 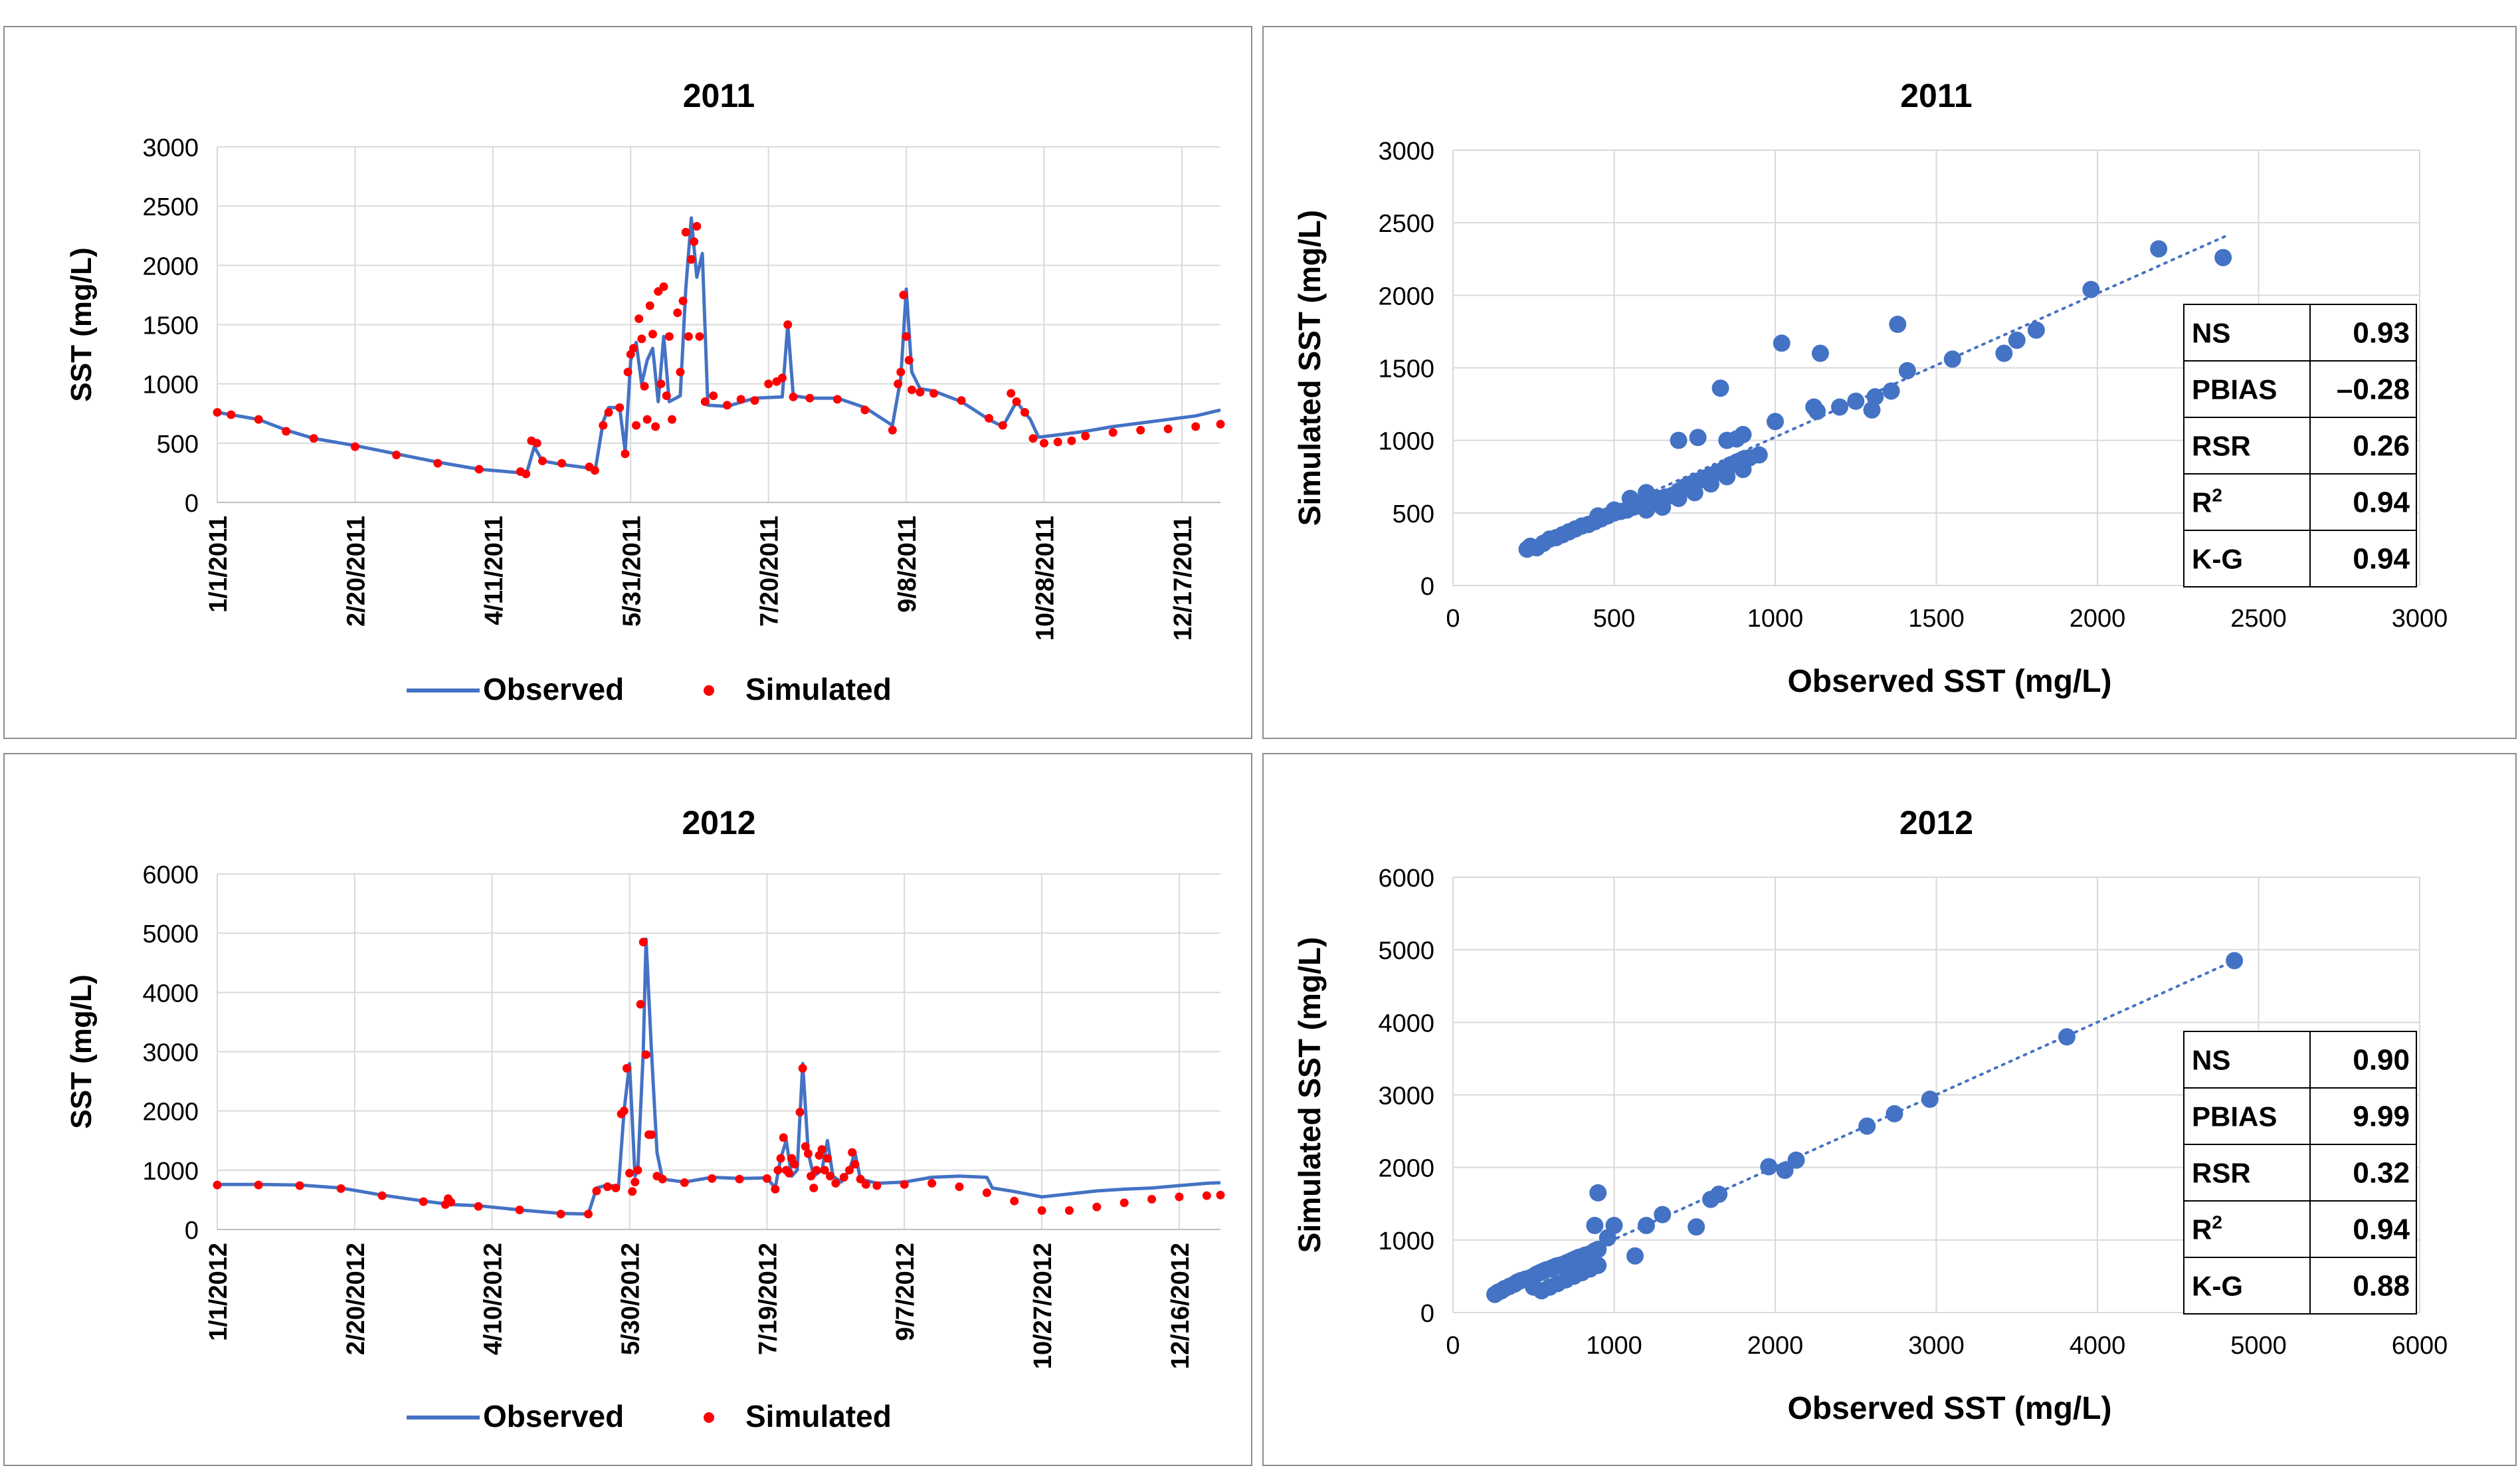 I want to click on y-axis-title: SST (mg/L), so click(x=81, y=324).